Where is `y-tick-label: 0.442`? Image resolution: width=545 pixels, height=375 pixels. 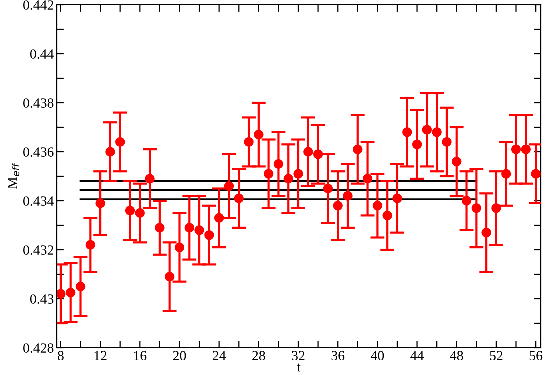
y-tick-label: 0.442 is located at coordinates (39, 5).